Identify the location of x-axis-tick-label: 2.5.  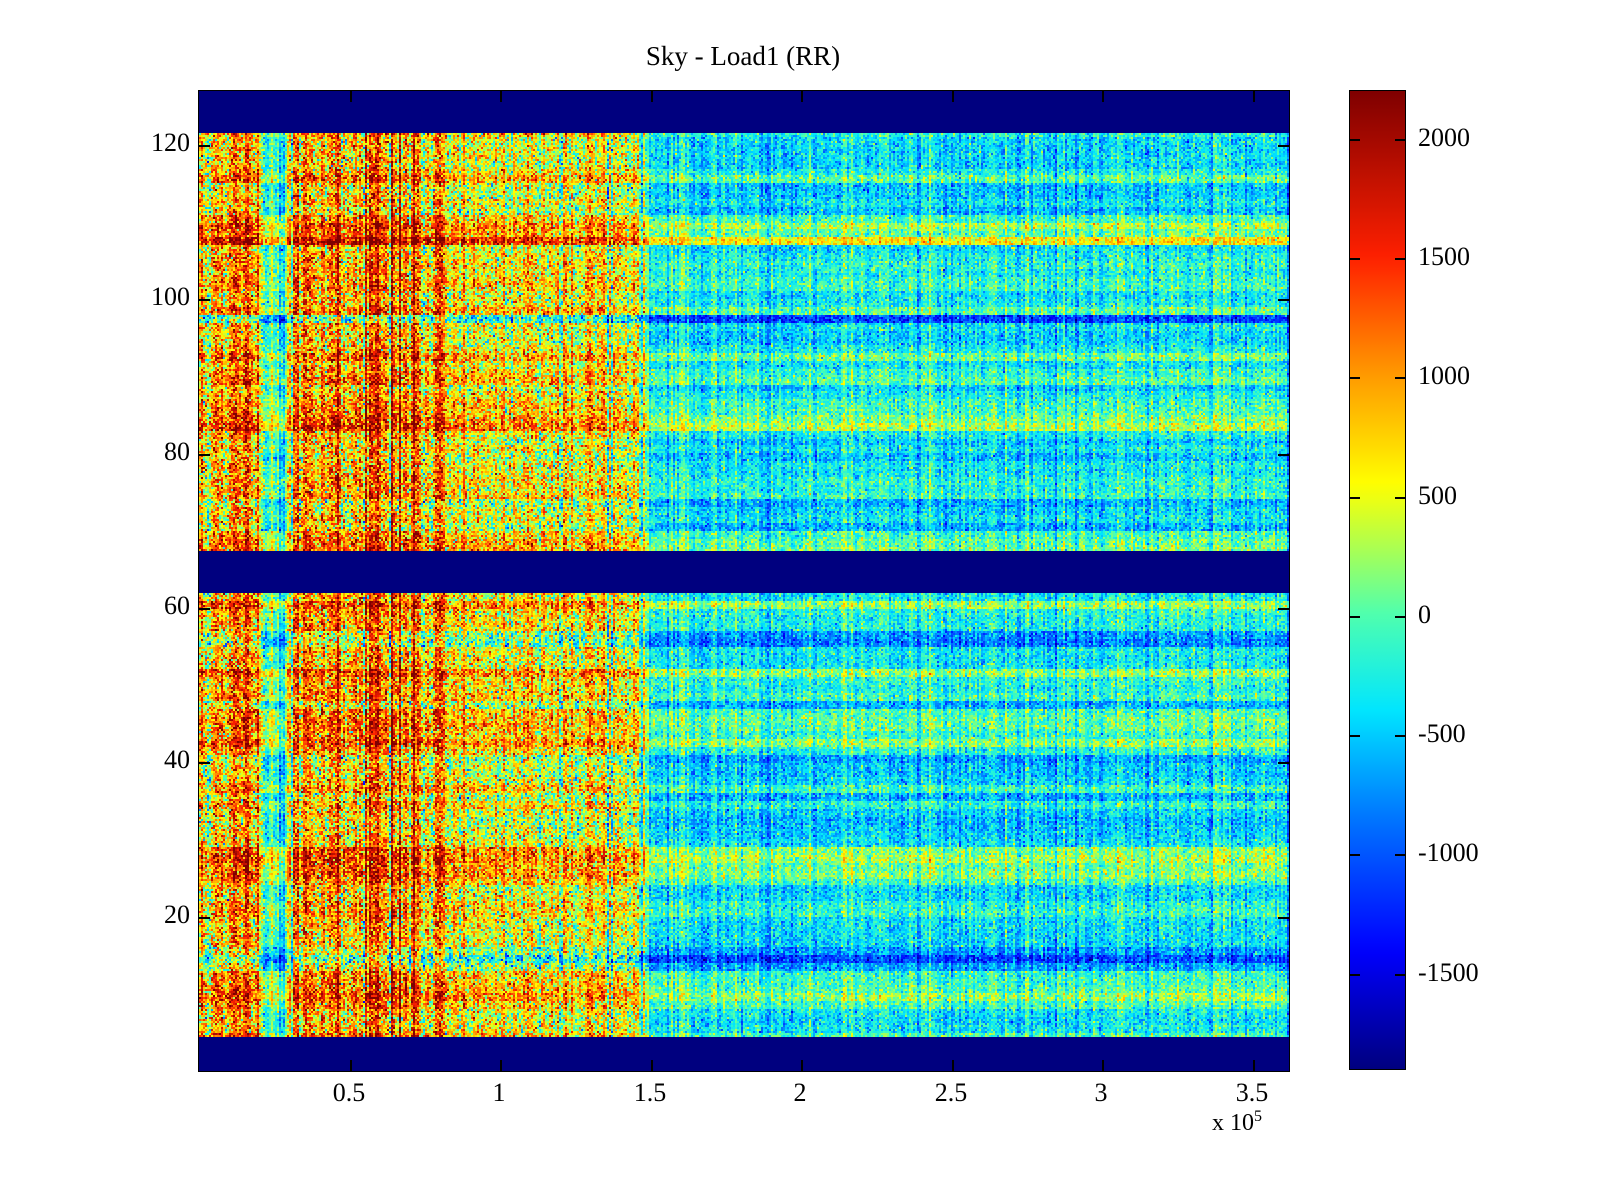
(951, 1092).